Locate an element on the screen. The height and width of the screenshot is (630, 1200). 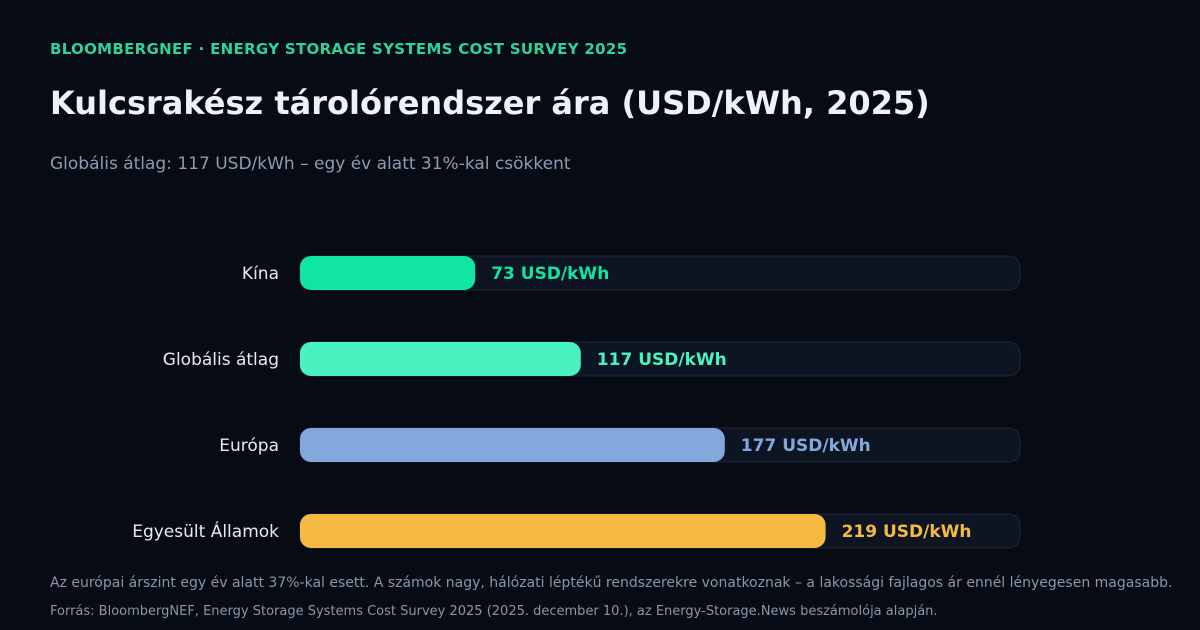
value-label: 219 USD/kWh is located at coordinates (907, 532).